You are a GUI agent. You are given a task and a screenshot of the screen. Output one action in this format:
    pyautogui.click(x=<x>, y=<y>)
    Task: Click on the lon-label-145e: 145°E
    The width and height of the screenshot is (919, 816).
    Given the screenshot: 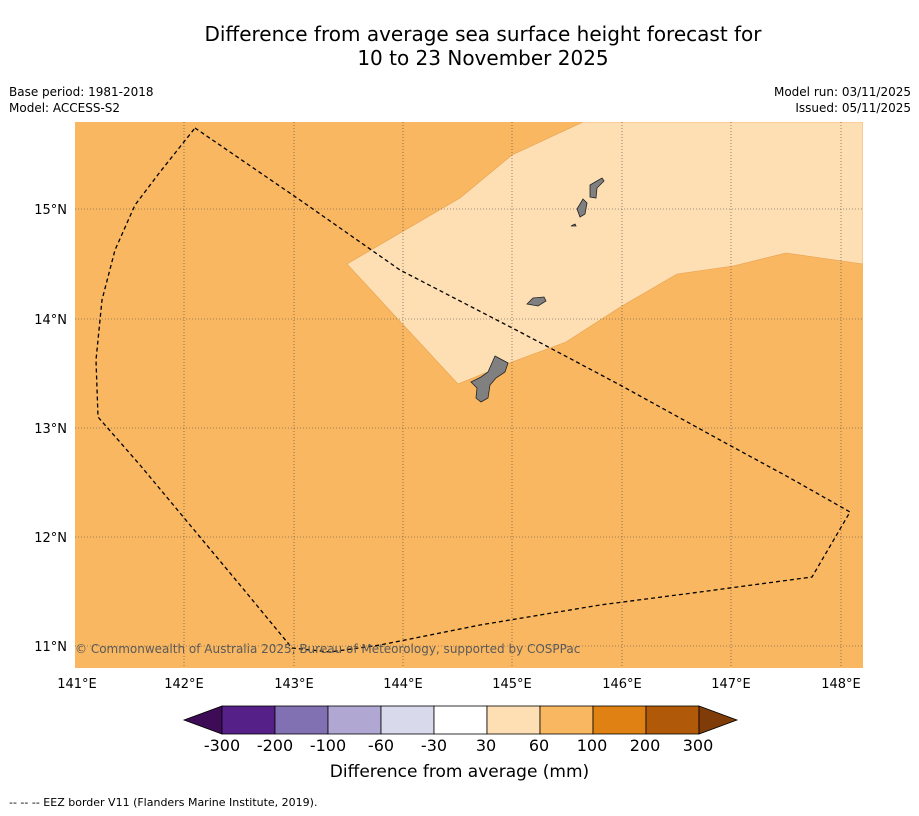 What is the action you would take?
    pyautogui.click(x=512, y=684)
    